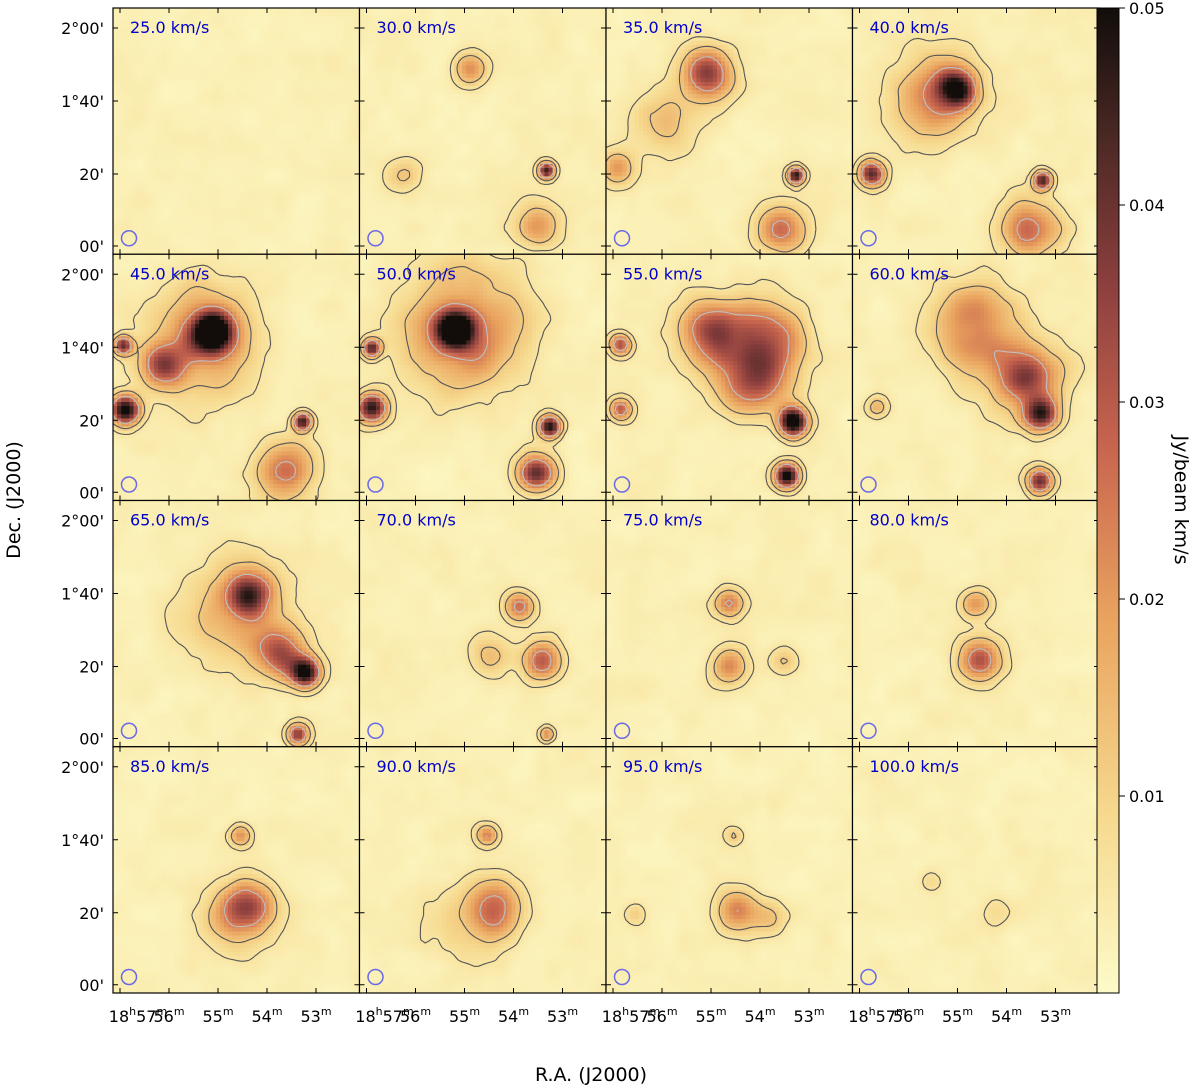 The height and width of the screenshot is (1088, 1200). I want to click on velocity-label: 85.0 km/s, so click(169, 766).